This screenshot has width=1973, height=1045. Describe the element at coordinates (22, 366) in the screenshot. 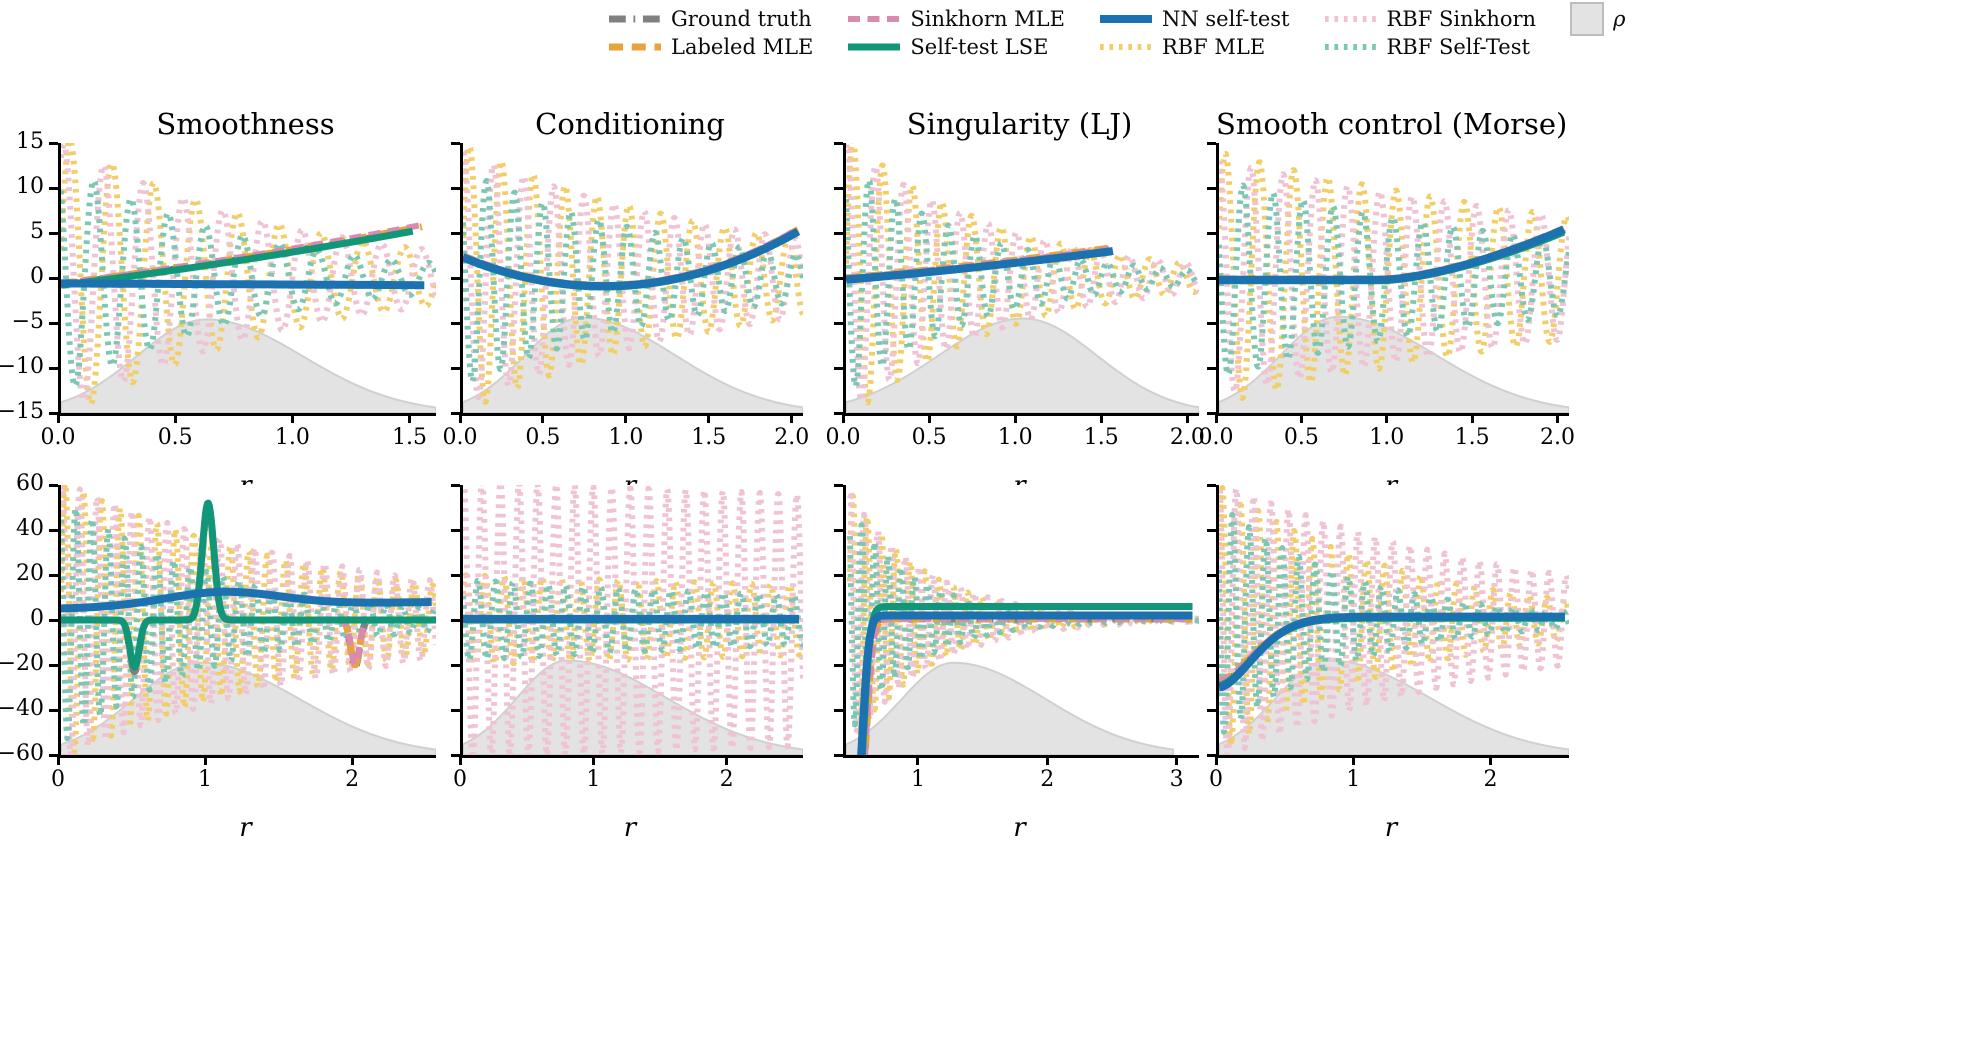

I see `y-tick-label: −10` at that location.